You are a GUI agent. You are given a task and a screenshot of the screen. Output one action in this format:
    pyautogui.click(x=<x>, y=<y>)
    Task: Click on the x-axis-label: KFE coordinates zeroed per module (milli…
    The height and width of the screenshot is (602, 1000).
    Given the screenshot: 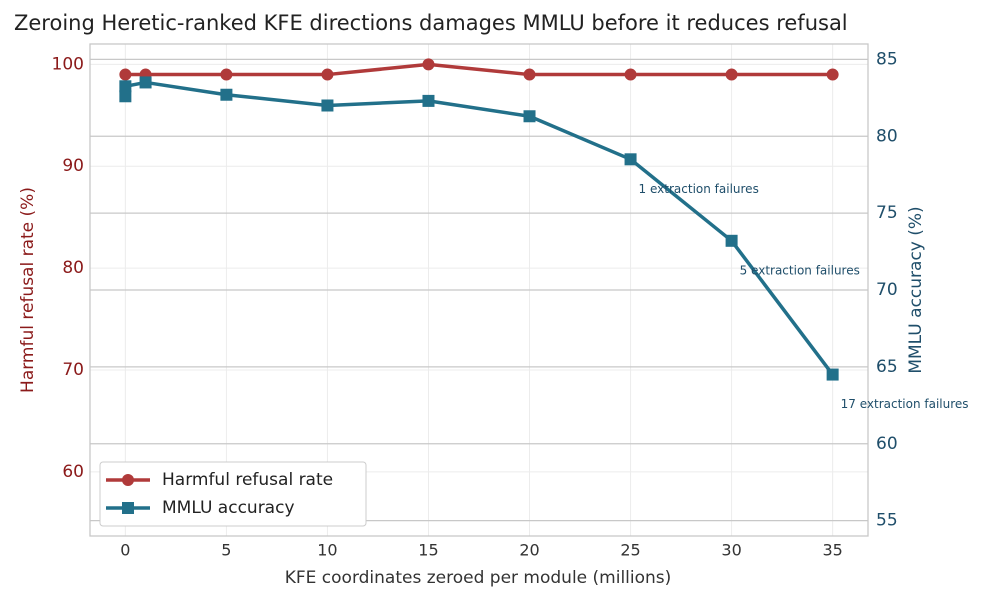 What is the action you would take?
    pyautogui.click(x=478, y=578)
    